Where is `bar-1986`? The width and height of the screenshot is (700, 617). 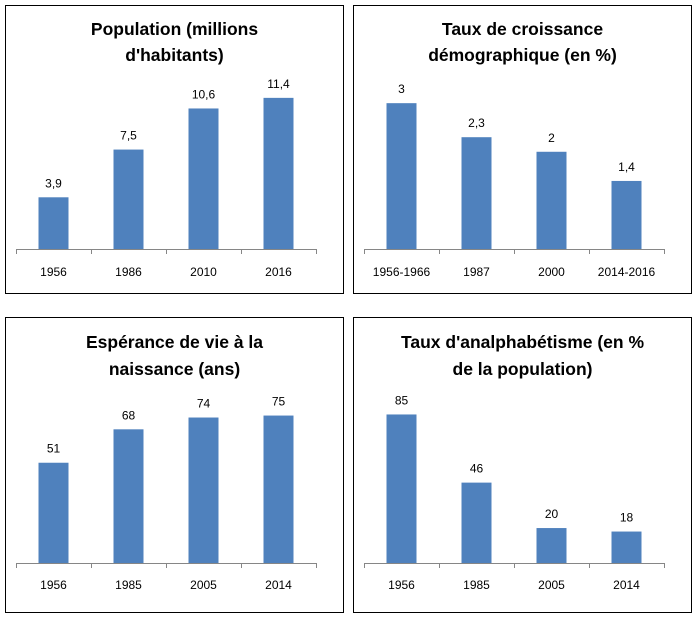 bar-1986 is located at coordinates (128, 199).